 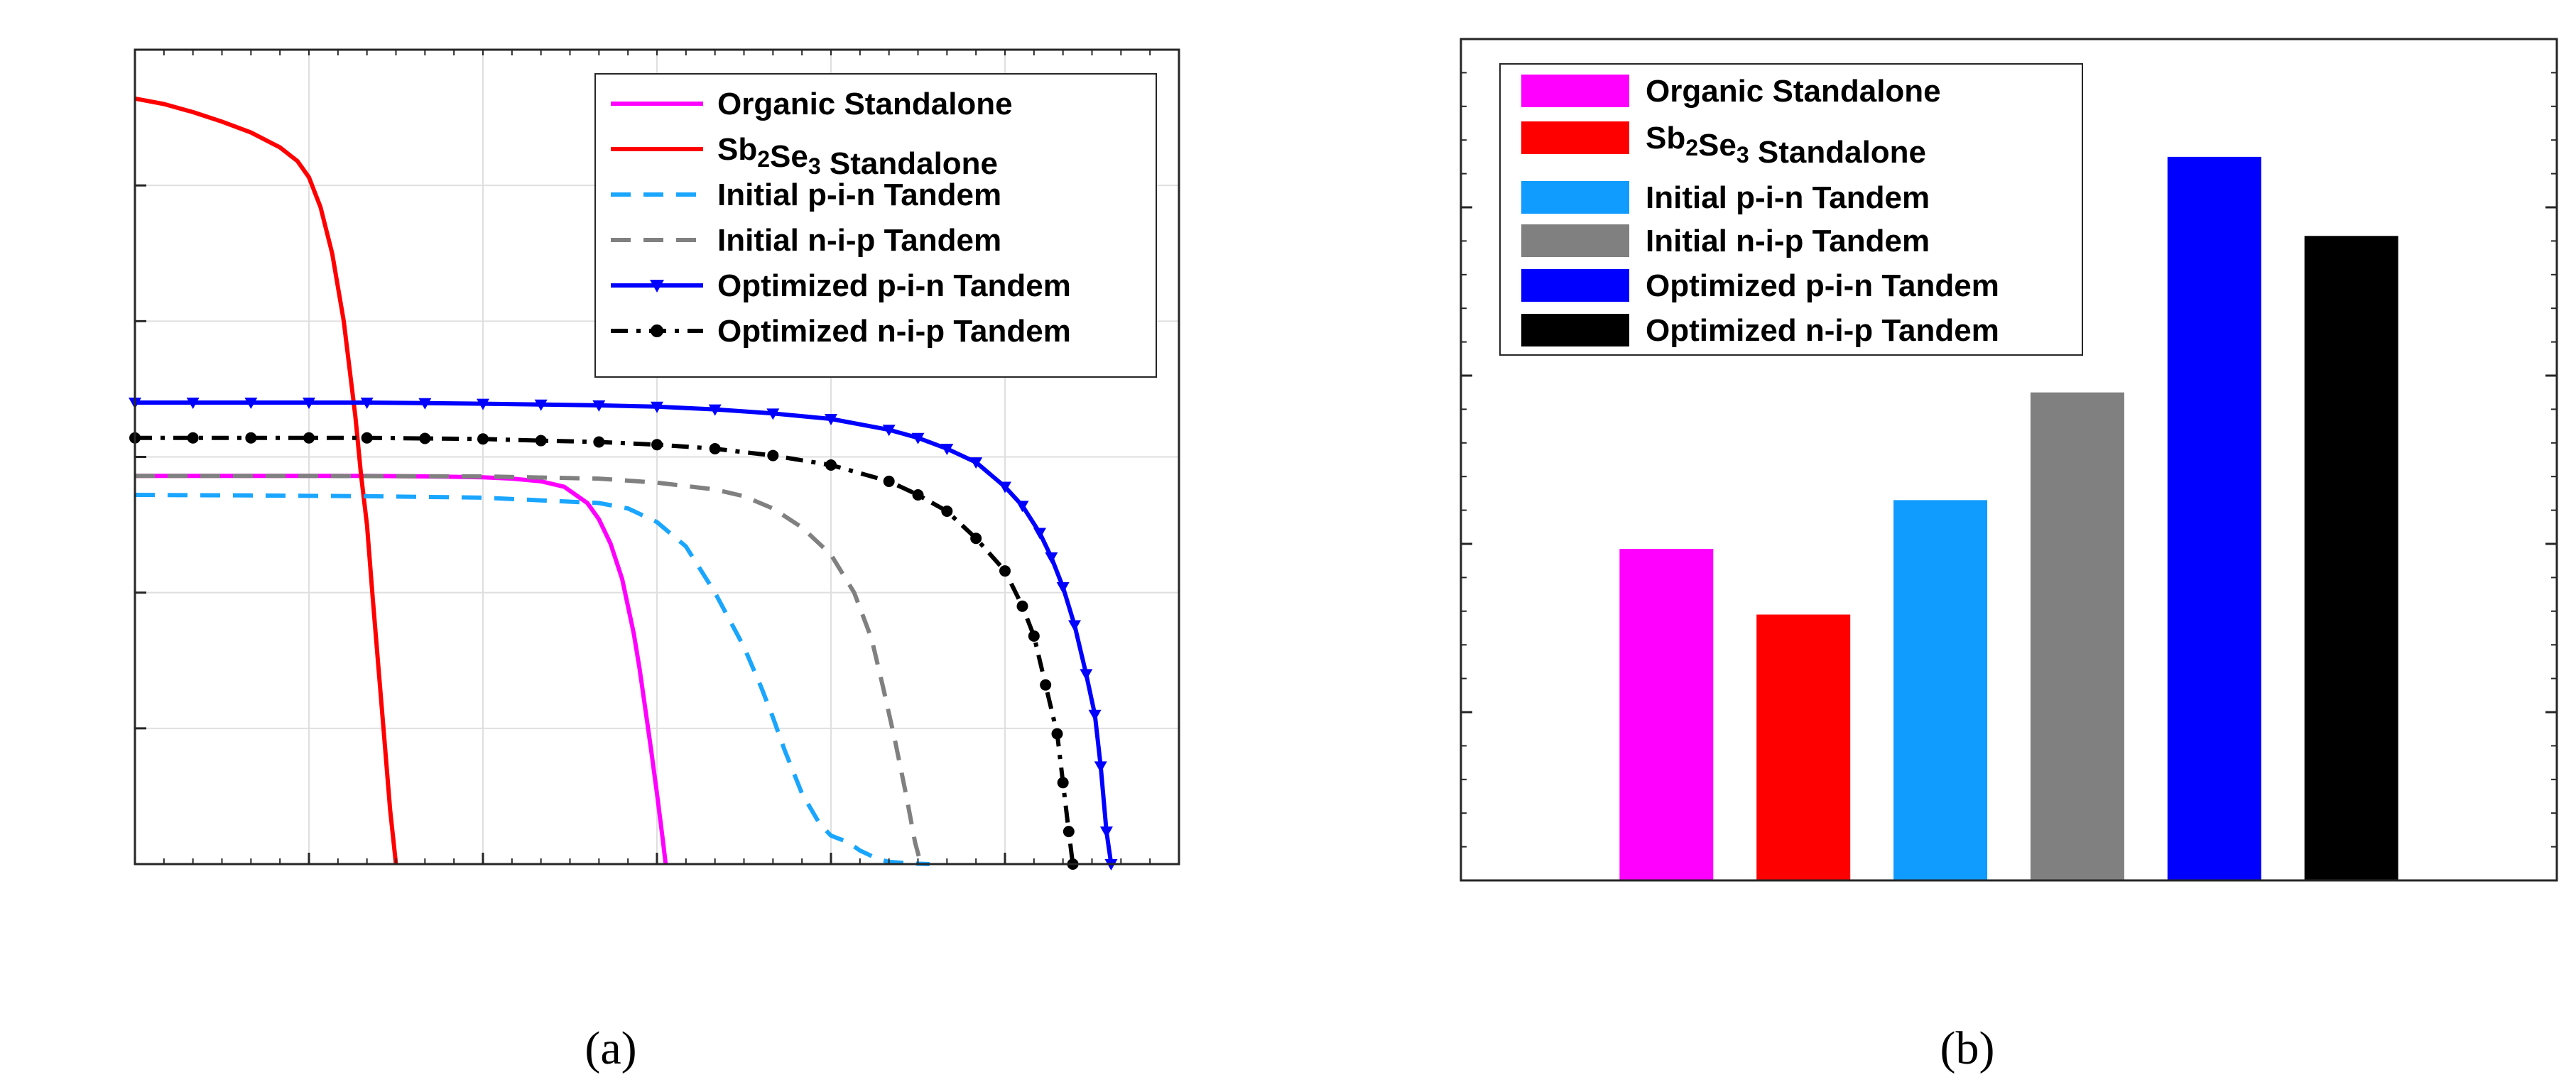 What do you see at coordinates (859, 195) in the screenshot?
I see `legend-label-initial-p-i-n-tandem: Initial p-i-n Tandem` at bounding box center [859, 195].